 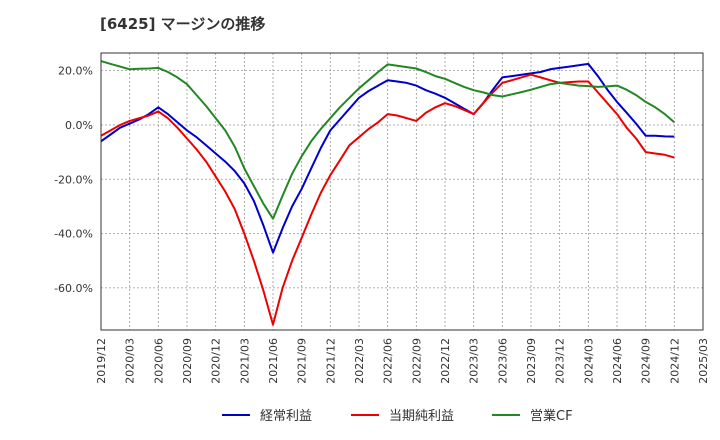 I want to click on x-tick-label: 2022/03, so click(x=359, y=361).